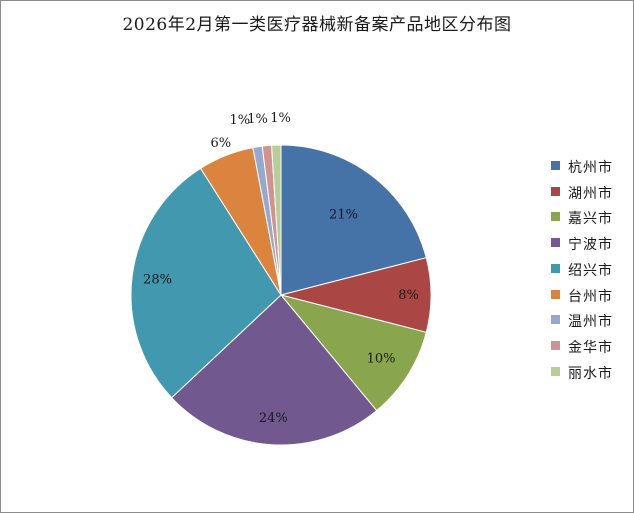 The height and width of the screenshot is (513, 634). Describe the element at coordinates (590, 322) in the screenshot. I see `legend-label: 温州市` at that location.